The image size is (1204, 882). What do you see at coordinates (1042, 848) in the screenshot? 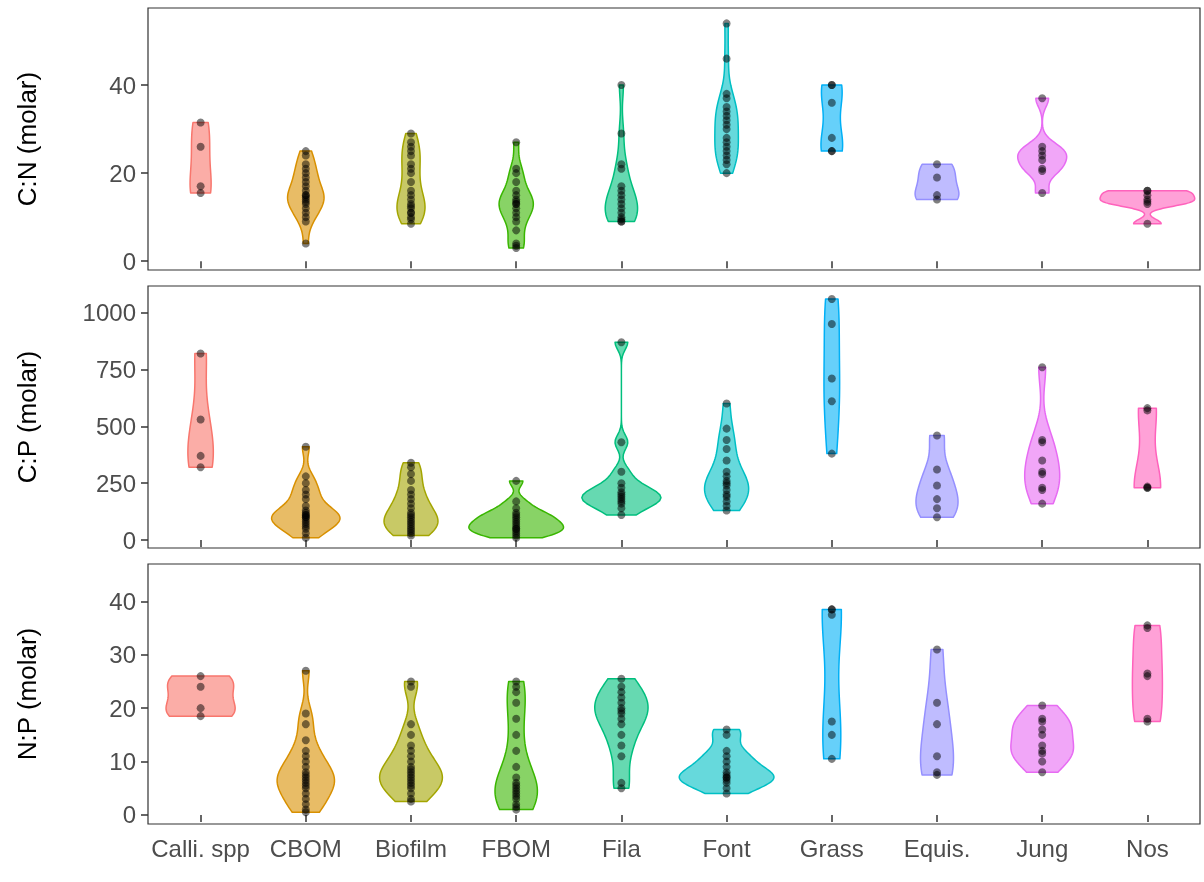
I see `x-tick-label: Jung` at bounding box center [1042, 848].